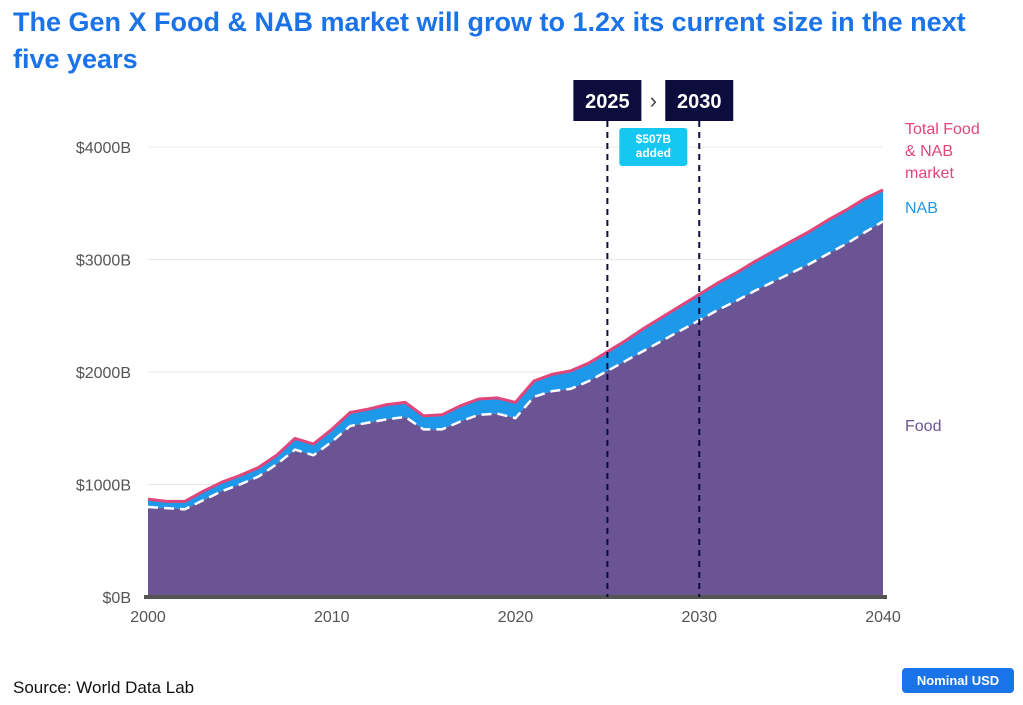 The image size is (1023, 705). What do you see at coordinates (103, 373) in the screenshot?
I see `y-tick-label: $2000B` at bounding box center [103, 373].